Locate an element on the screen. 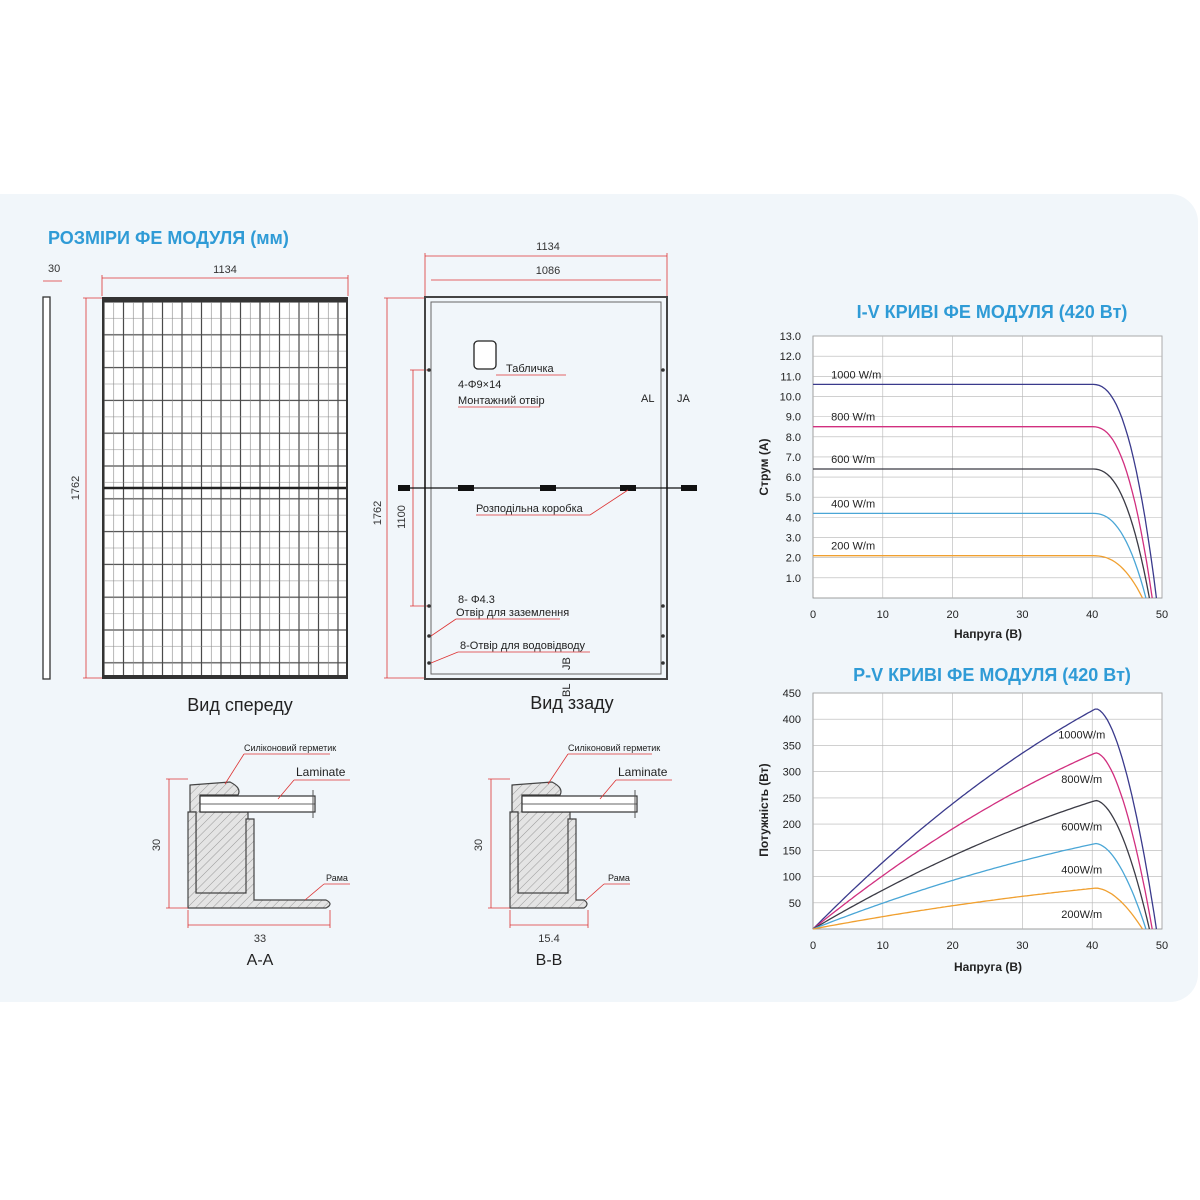  pv-ylabel: Потужність (Вт) is located at coordinates (764, 809).